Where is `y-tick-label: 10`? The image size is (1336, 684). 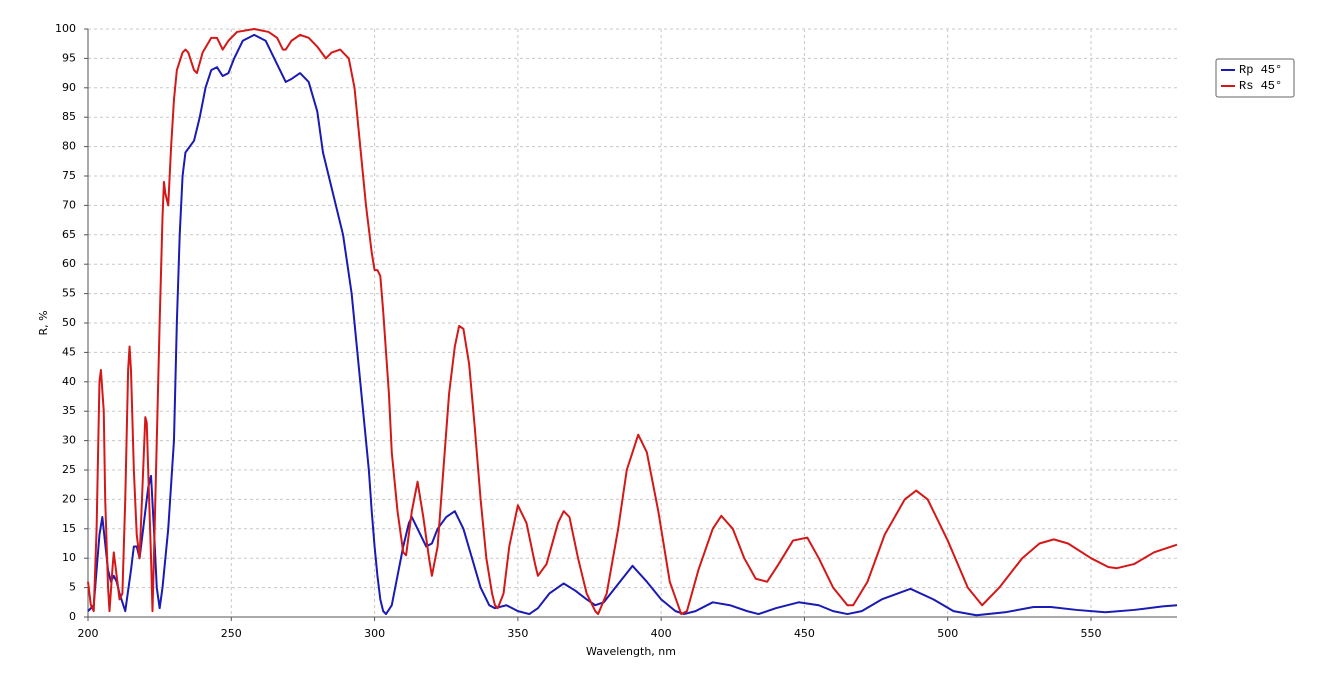 y-tick-label: 10 is located at coordinates (69, 557).